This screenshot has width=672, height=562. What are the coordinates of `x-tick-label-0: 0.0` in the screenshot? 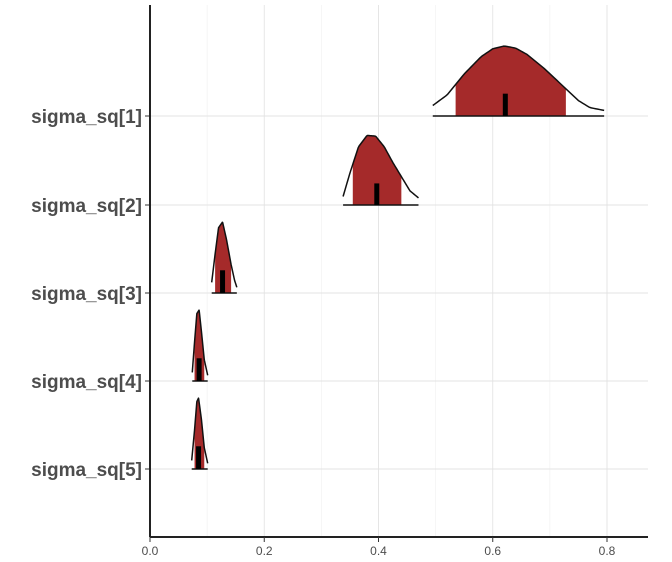 It's located at (150, 551).